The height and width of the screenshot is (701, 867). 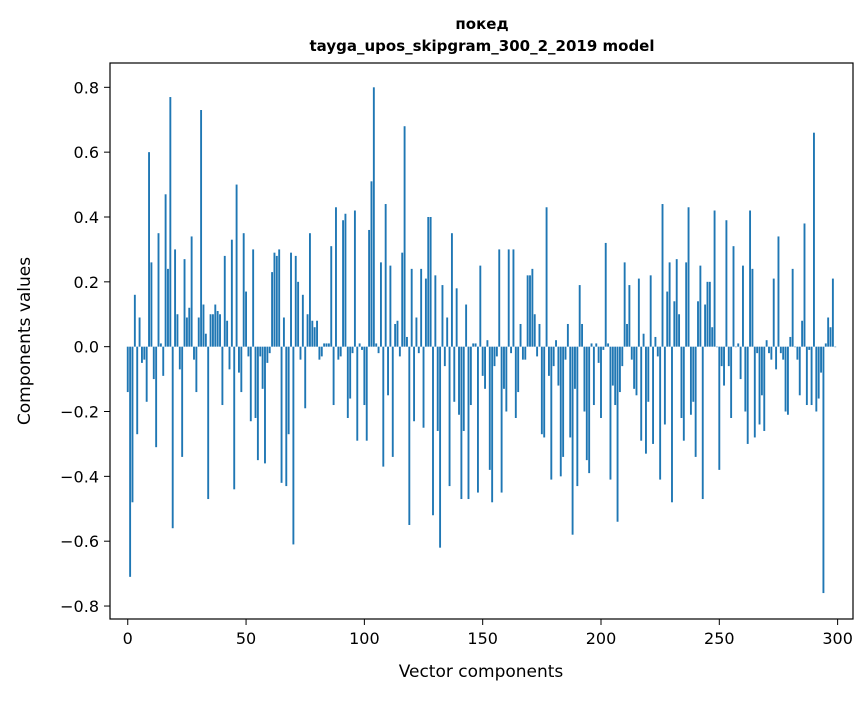 I want to click on x-tick-label-6: 300, so click(x=837, y=638).